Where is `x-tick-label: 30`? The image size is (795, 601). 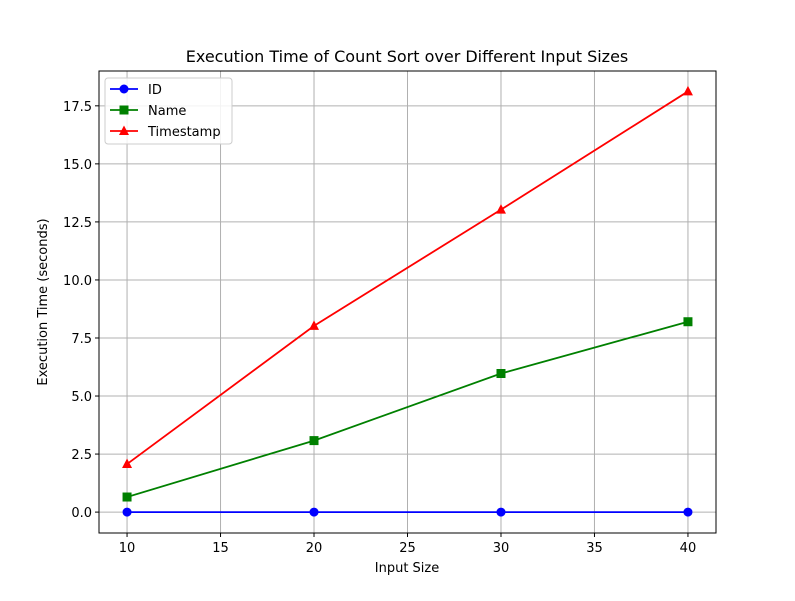
x-tick-label: 30 is located at coordinates (501, 548).